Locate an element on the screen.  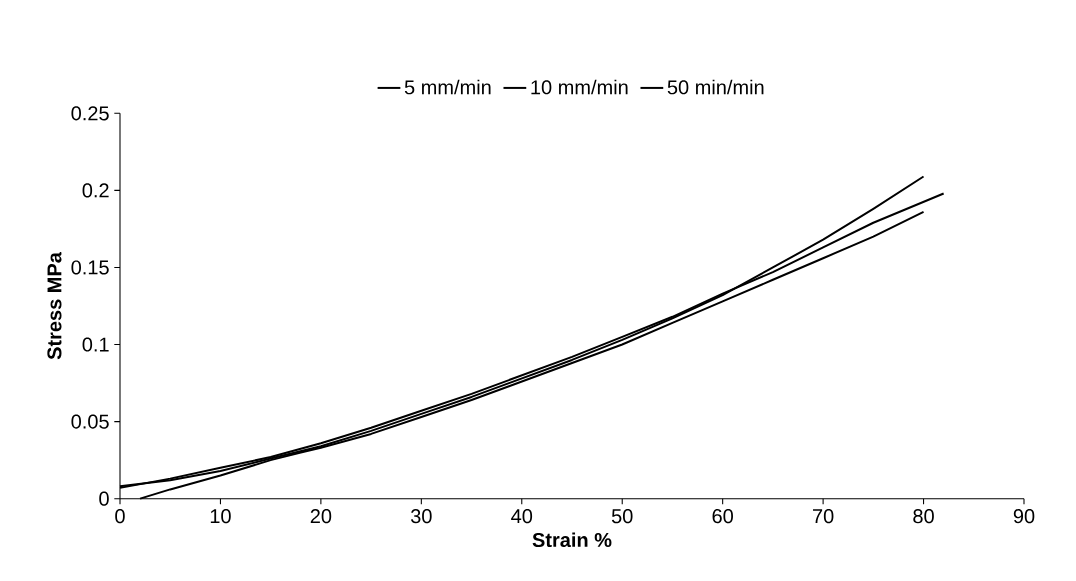
y-axis-title: Stress MPa is located at coordinates (54, 305).